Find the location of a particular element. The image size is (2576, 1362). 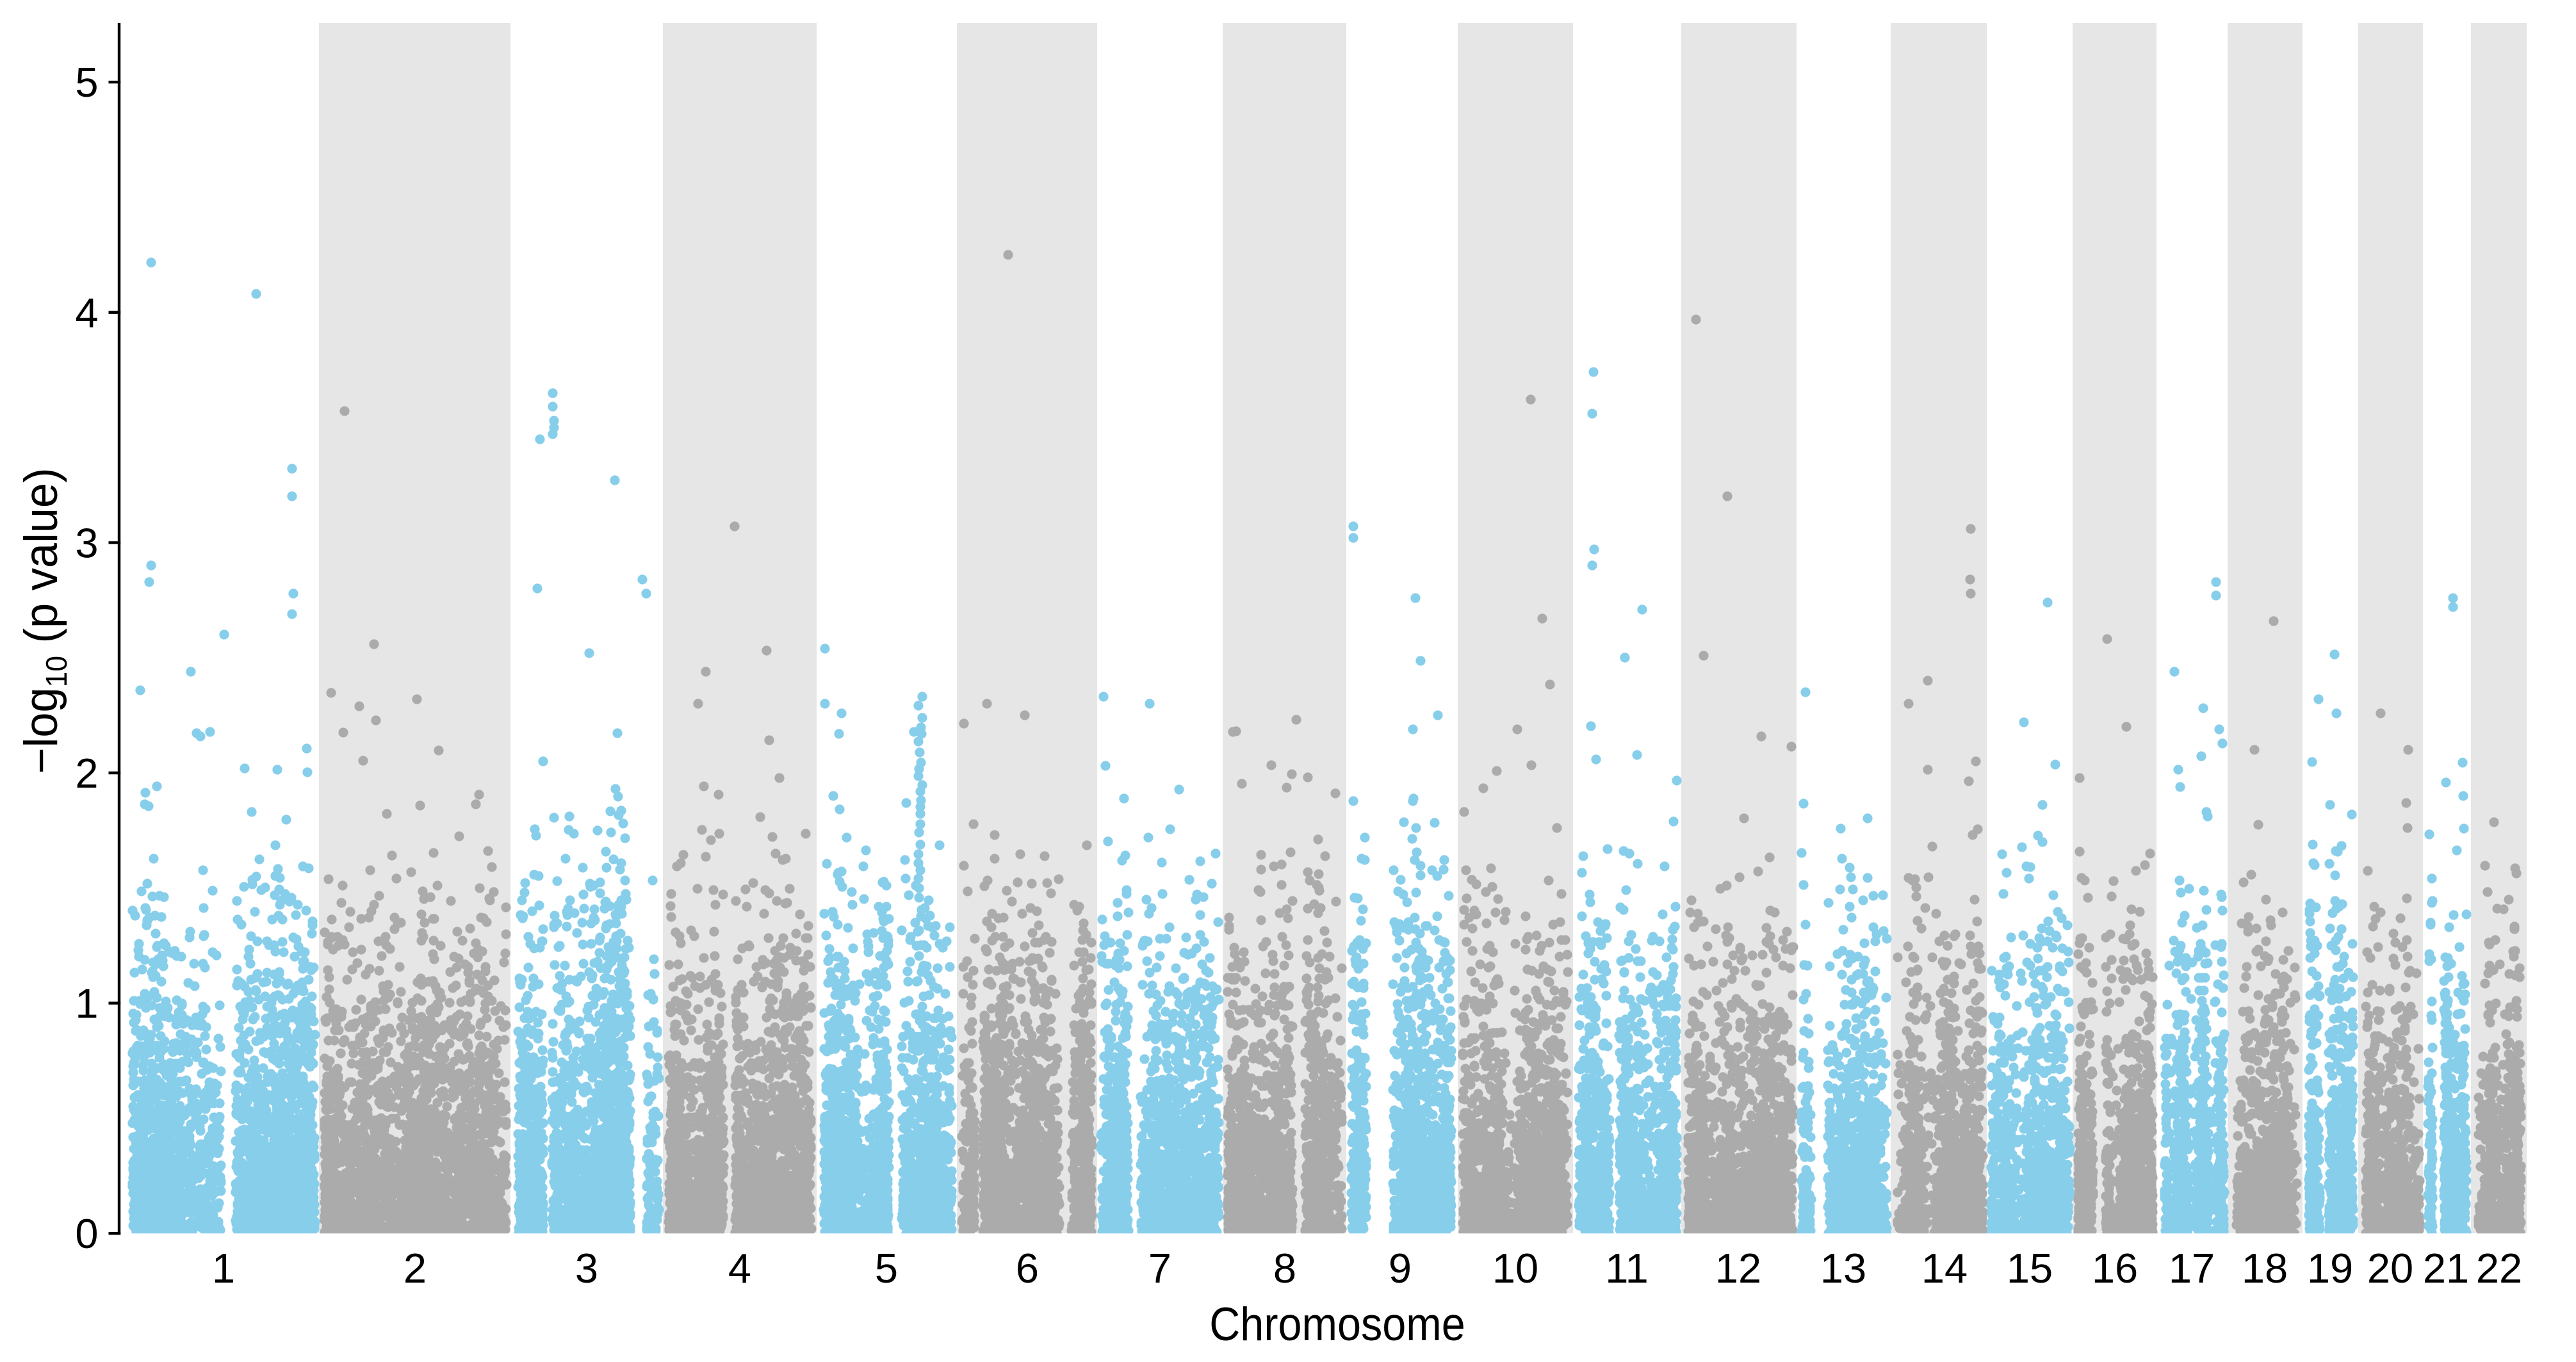

svg-text: 0 is located at coordinates (86, 1233).